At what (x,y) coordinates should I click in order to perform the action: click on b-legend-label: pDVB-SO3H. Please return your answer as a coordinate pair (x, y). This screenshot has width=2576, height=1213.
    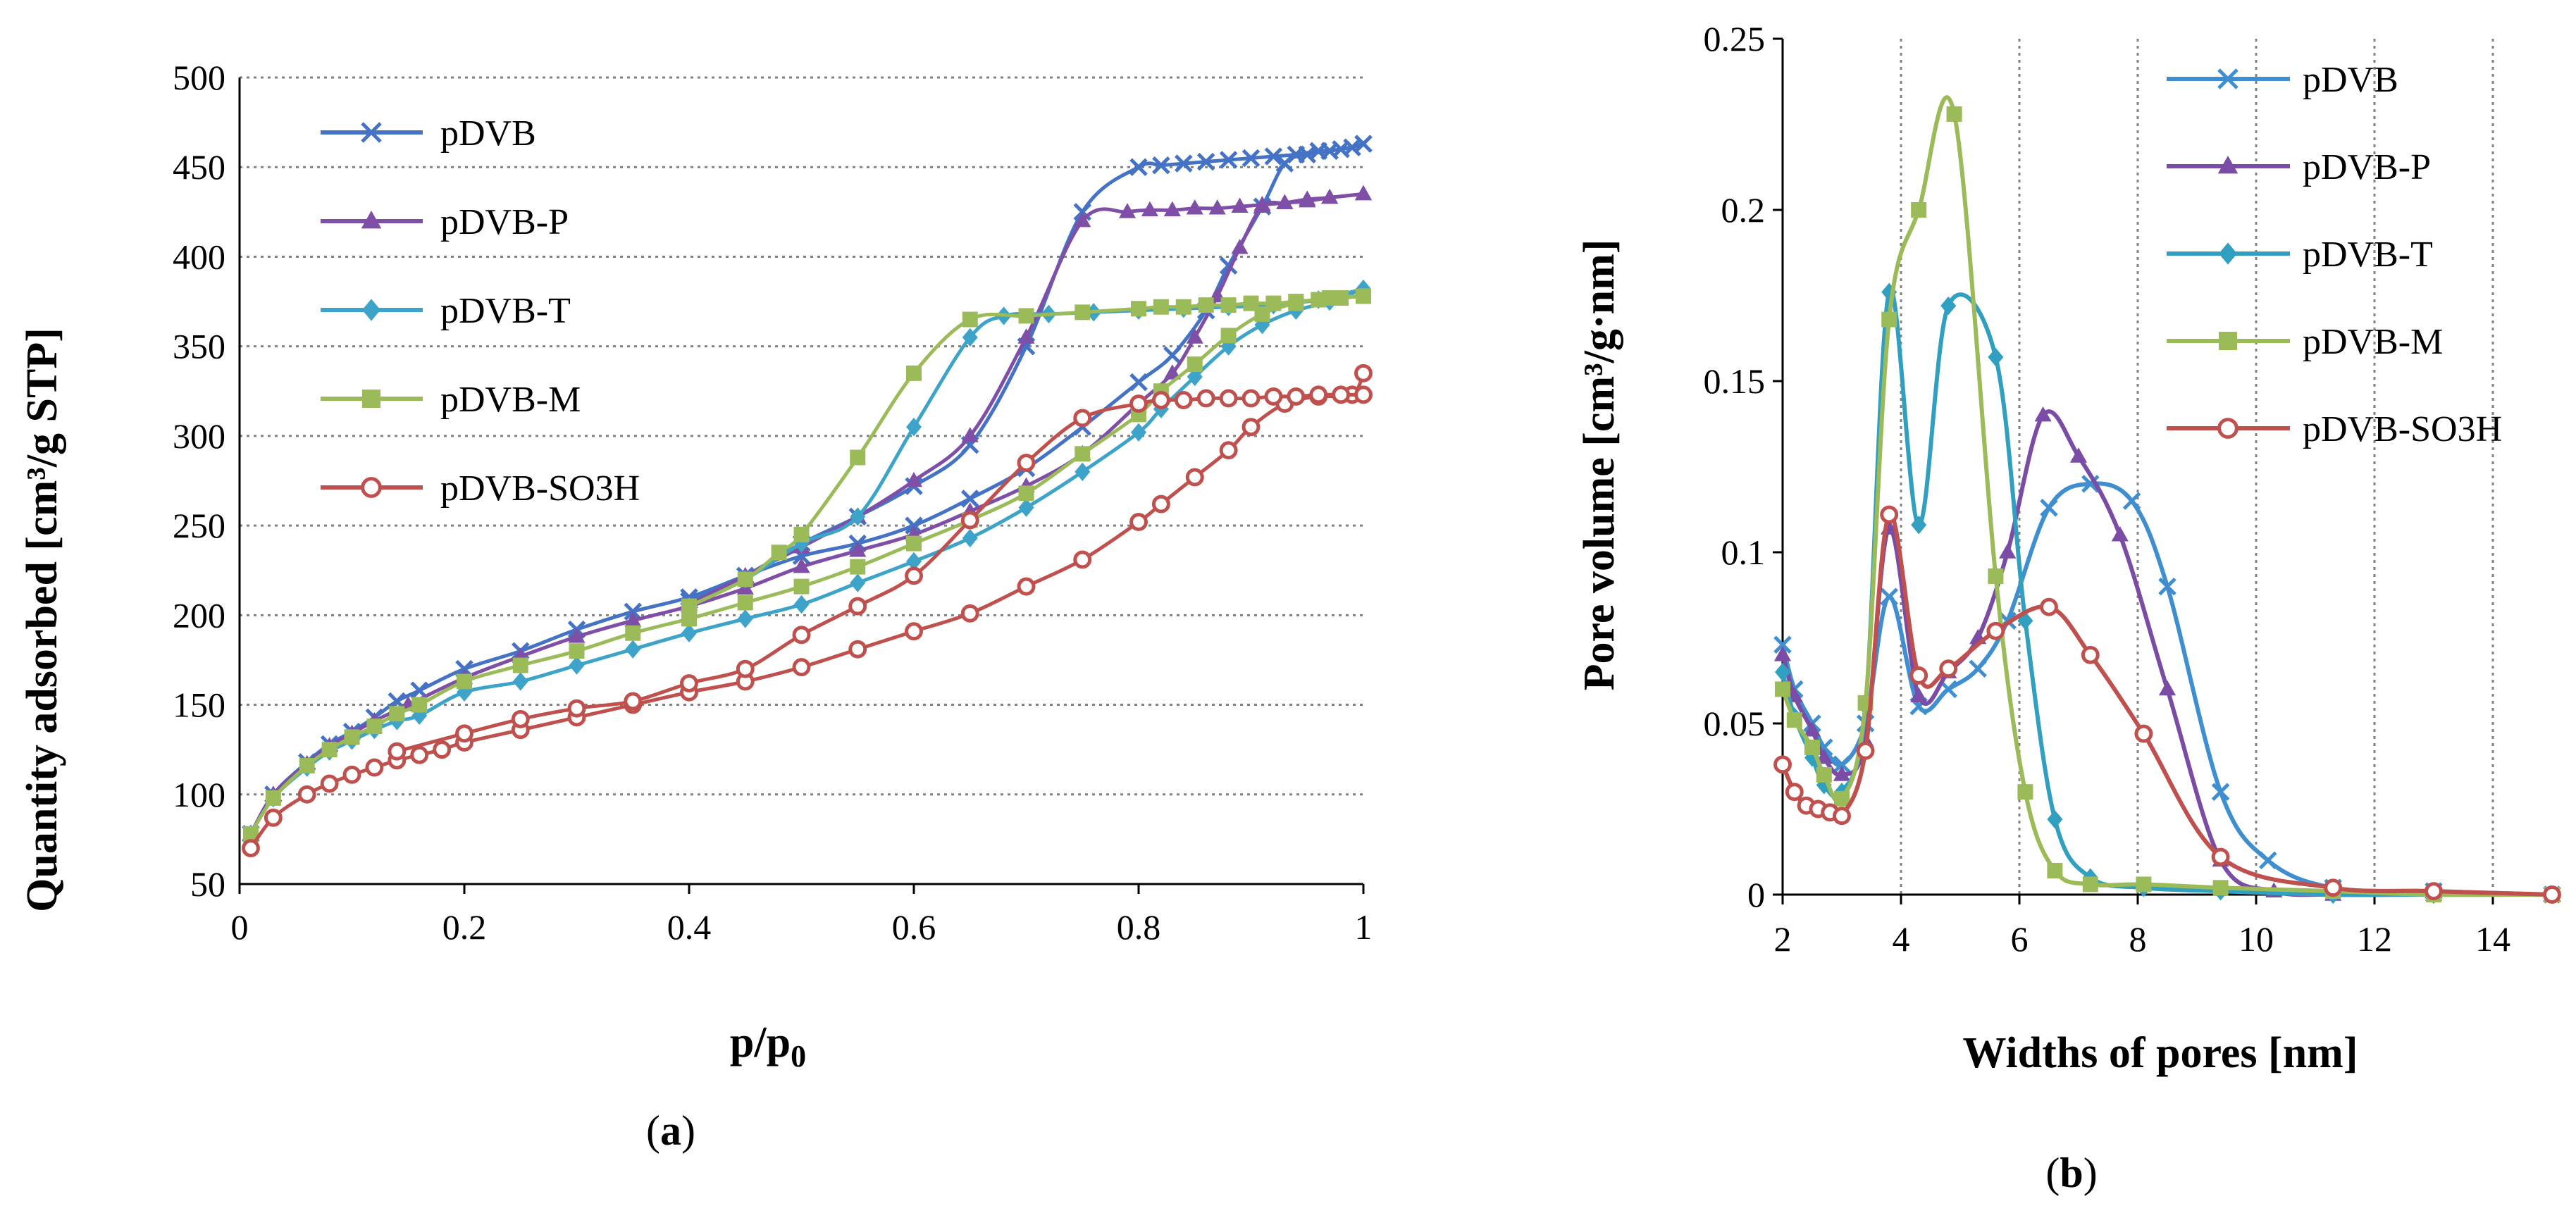
    Looking at the image, I should click on (2402, 429).